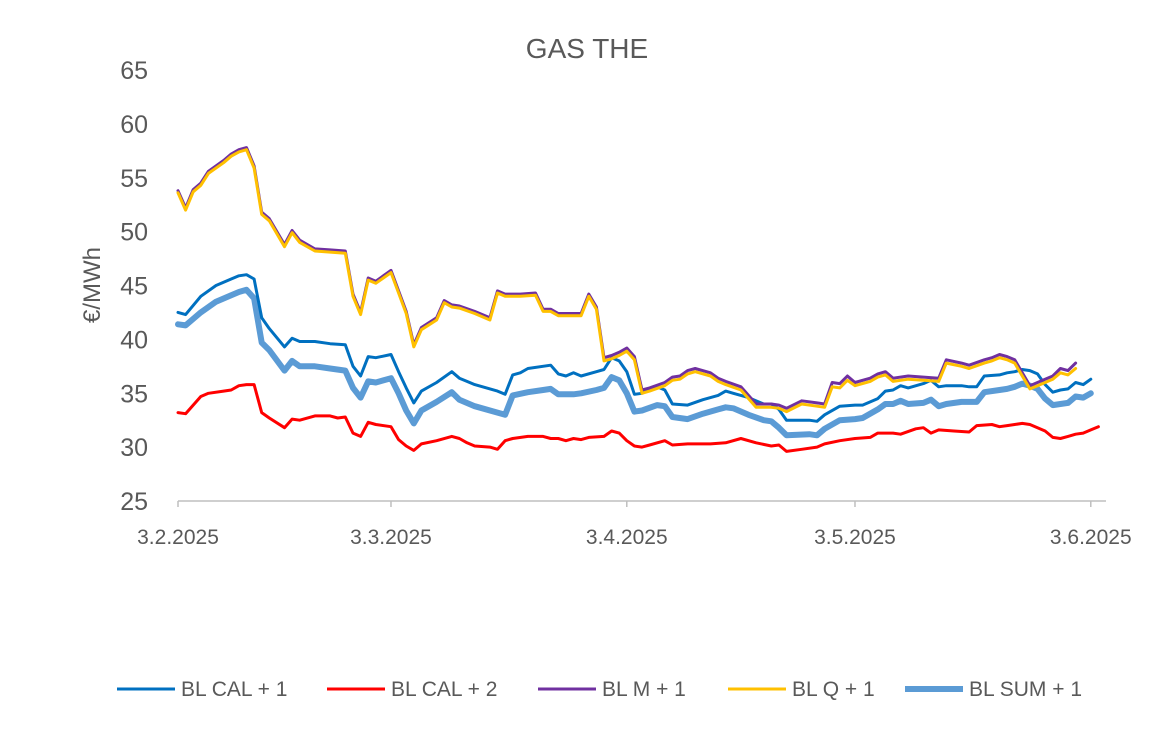 The image size is (1174, 753). I want to click on x-tick-label: 3.4.2025, so click(627, 537).